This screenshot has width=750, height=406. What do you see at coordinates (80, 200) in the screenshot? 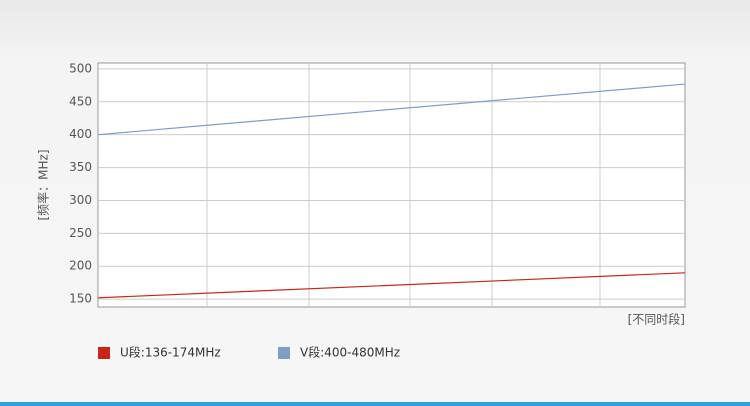
I see `y-tick-label: 300` at bounding box center [80, 200].